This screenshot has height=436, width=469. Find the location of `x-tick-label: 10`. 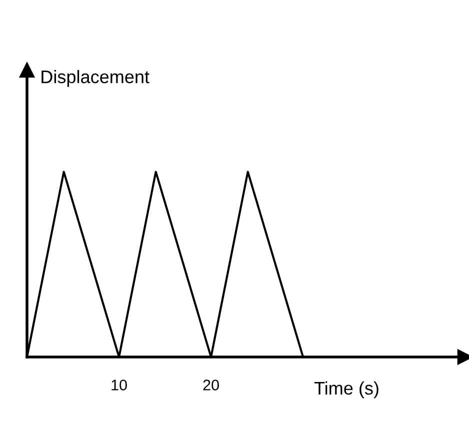

x-tick-label: 10 is located at coordinates (119, 385).